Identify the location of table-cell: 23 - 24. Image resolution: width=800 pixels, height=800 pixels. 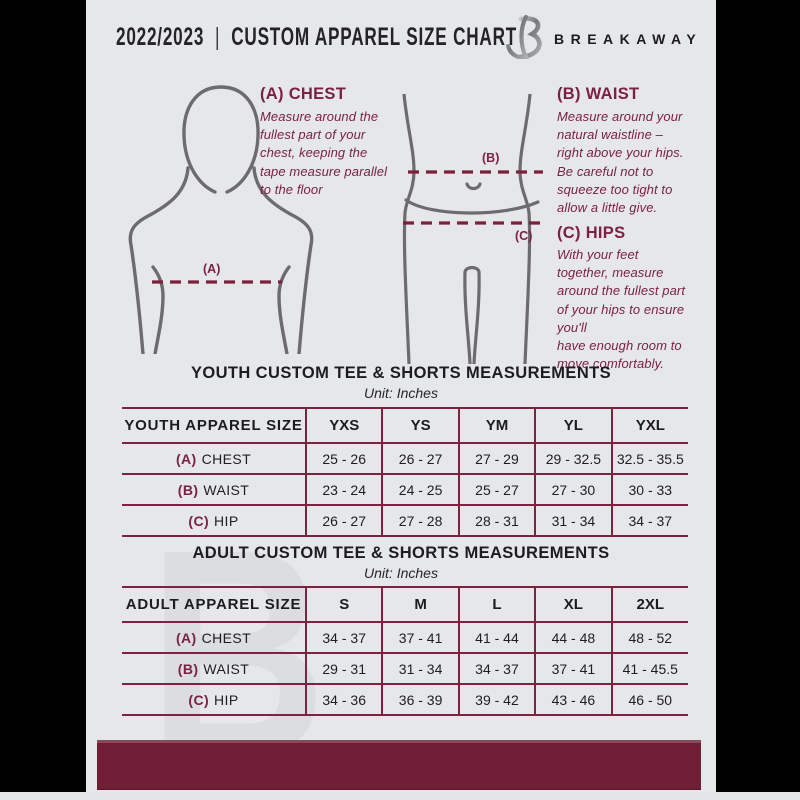
(343, 489).